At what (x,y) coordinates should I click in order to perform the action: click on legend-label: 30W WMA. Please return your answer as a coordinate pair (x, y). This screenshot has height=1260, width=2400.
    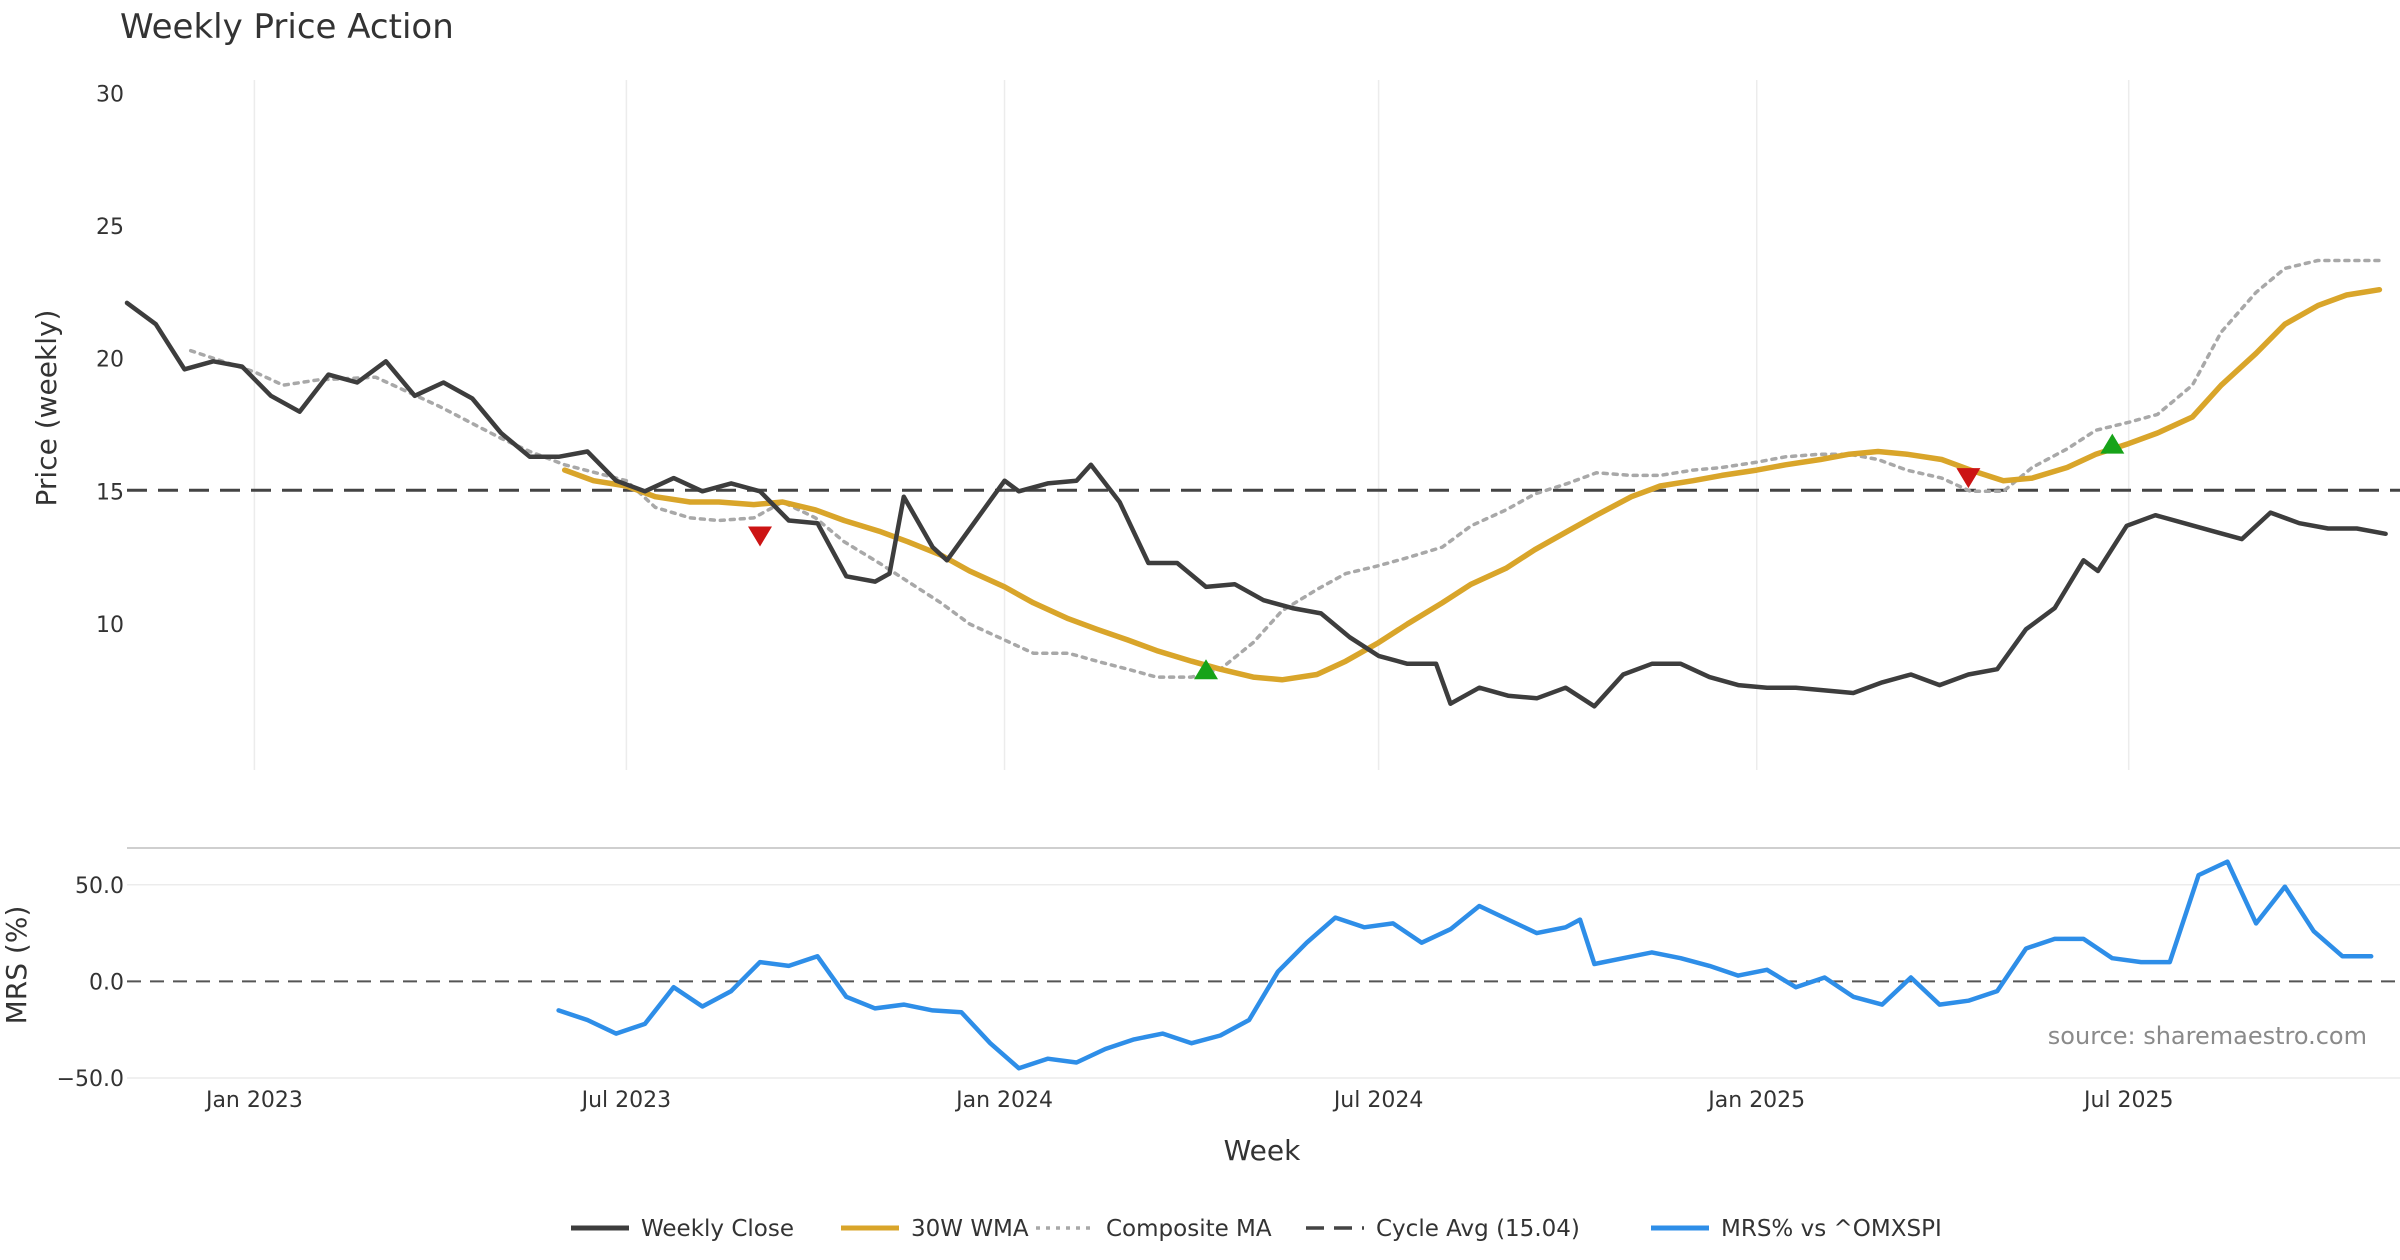
    Looking at the image, I should click on (970, 1229).